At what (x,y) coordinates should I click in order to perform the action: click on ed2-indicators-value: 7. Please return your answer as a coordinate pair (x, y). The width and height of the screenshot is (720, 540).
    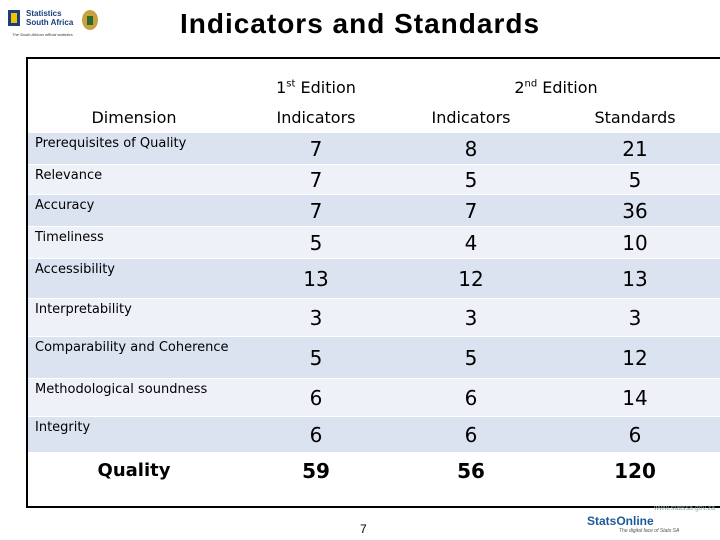
    Looking at the image, I should click on (471, 210).